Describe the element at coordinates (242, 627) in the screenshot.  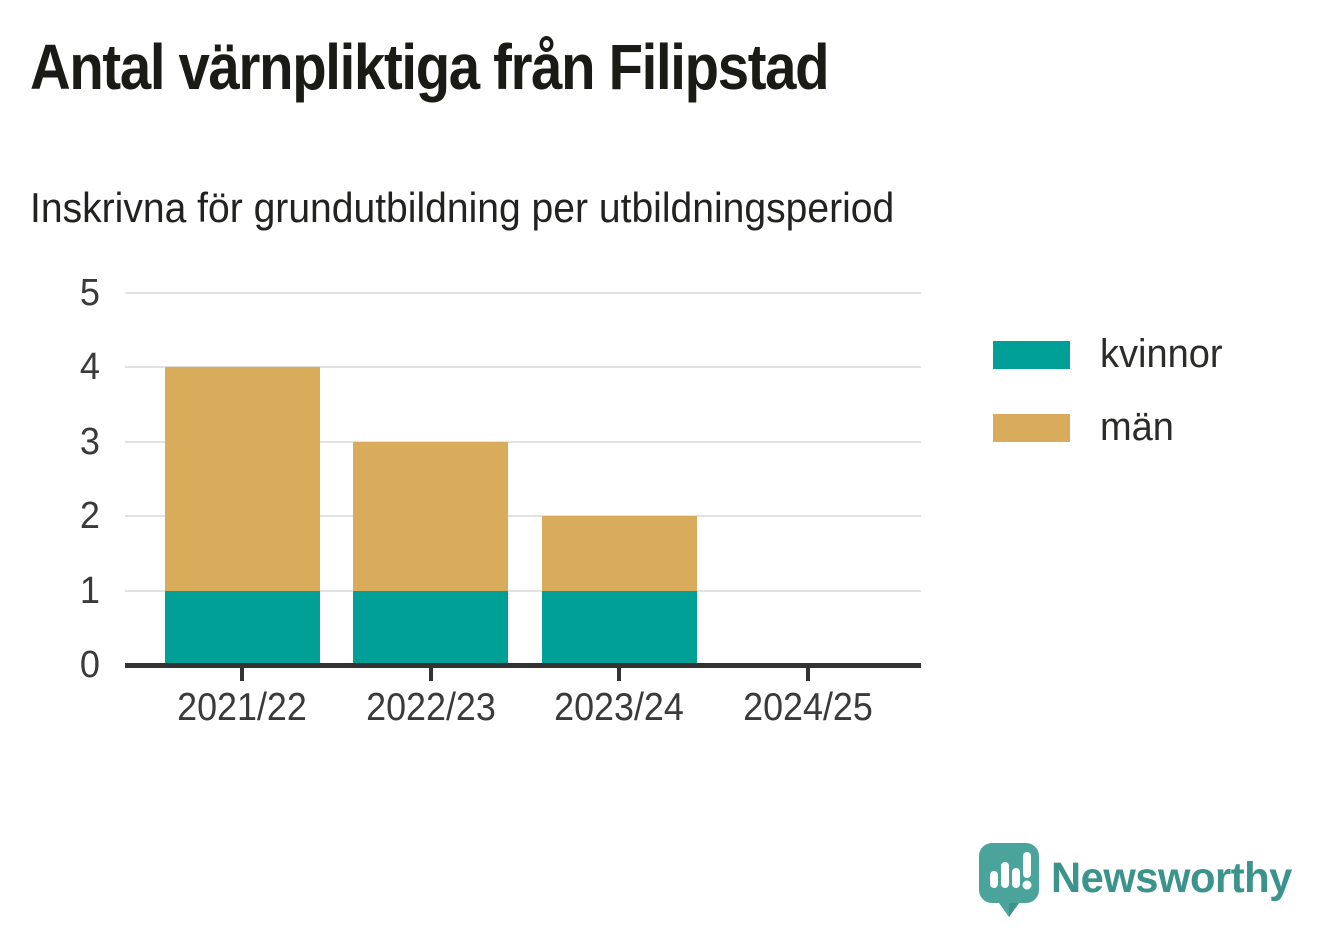
I see `bar-kvinnor-2021/22` at that location.